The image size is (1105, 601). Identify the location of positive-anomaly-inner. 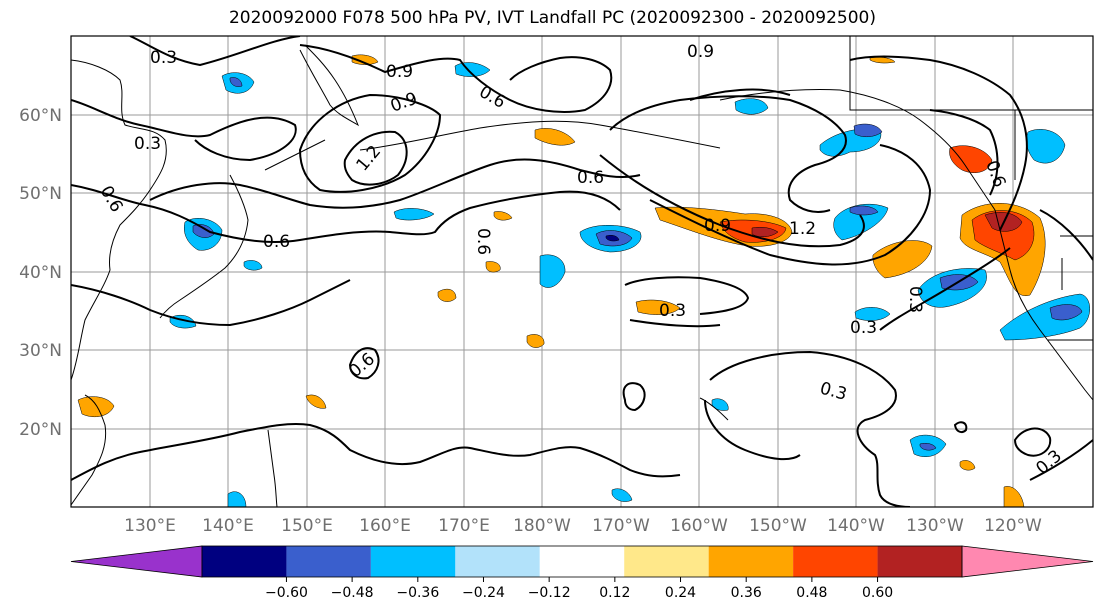
(765, 231).